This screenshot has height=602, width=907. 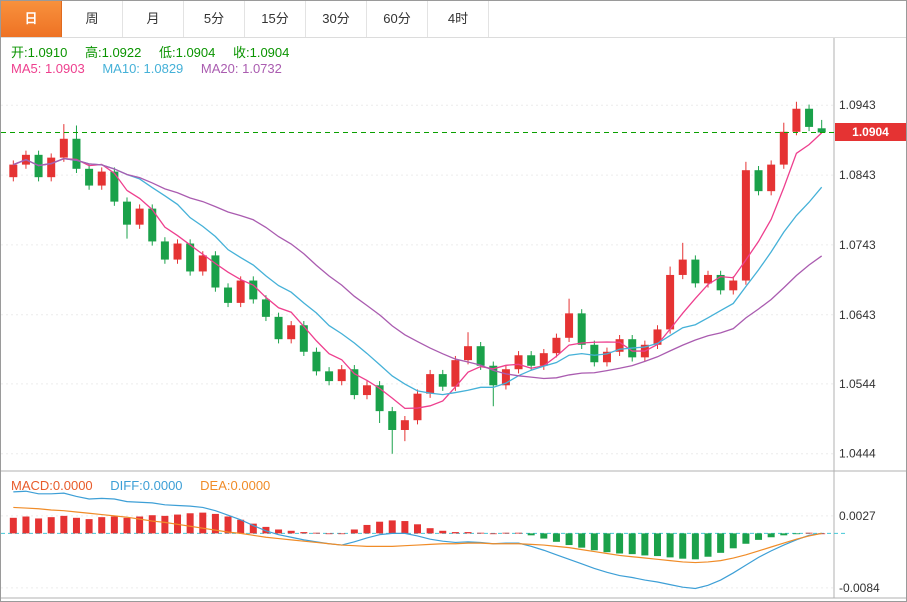 What do you see at coordinates (397, 19) in the screenshot?
I see `timeframe-tab-60min: 60分` at bounding box center [397, 19].